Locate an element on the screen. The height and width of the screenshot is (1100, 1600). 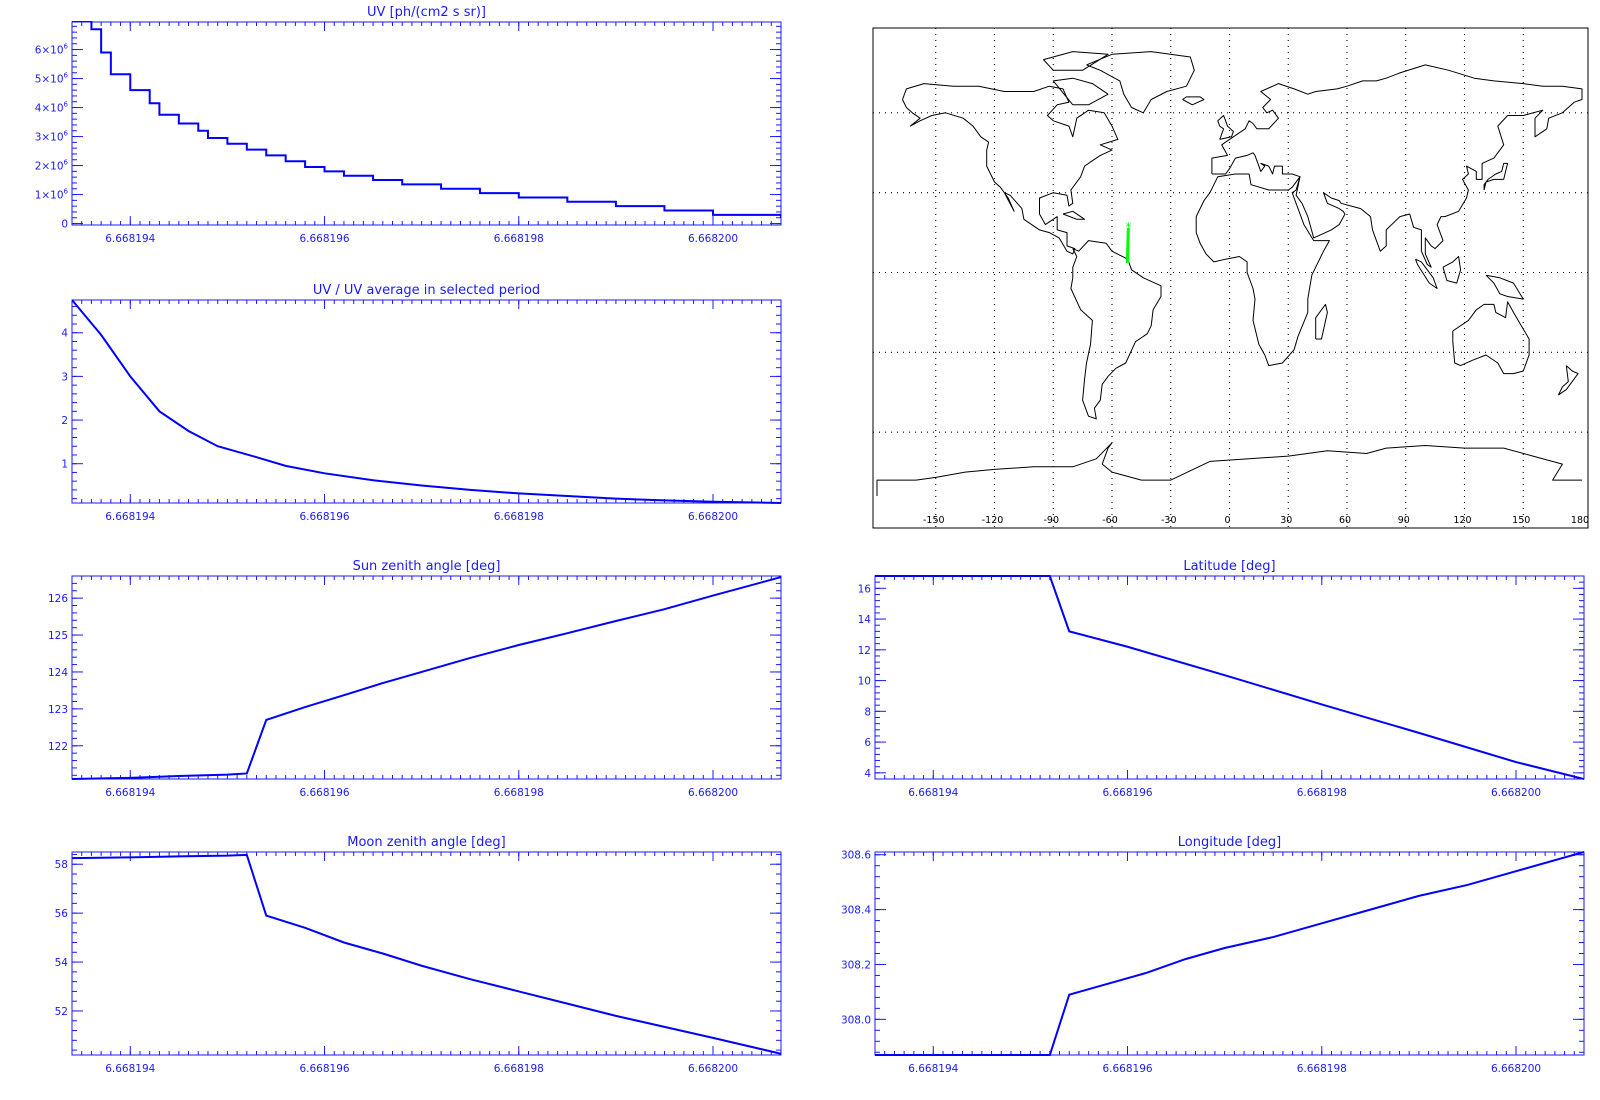
coastline-uk is located at coordinates (1225, 127).